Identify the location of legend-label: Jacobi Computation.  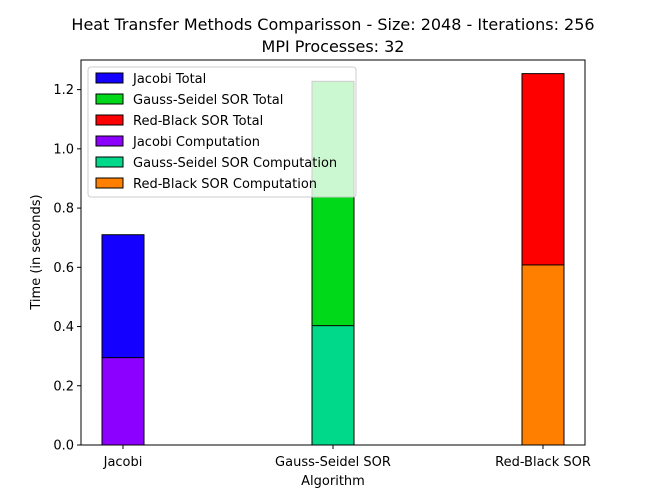
(196, 142).